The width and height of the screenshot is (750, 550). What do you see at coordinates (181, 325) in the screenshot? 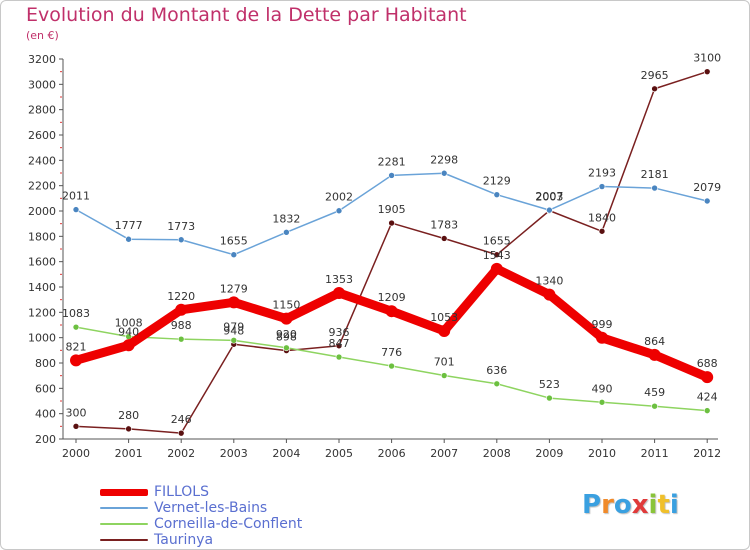
I see `data-label: 988` at bounding box center [181, 325].